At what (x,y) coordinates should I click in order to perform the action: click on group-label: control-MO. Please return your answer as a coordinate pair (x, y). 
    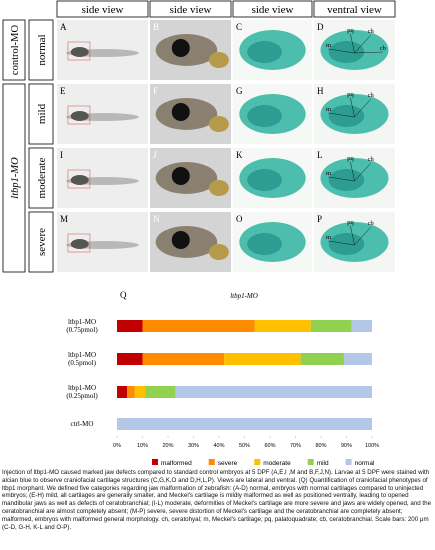
    Looking at the image, I should click on (15, 50).